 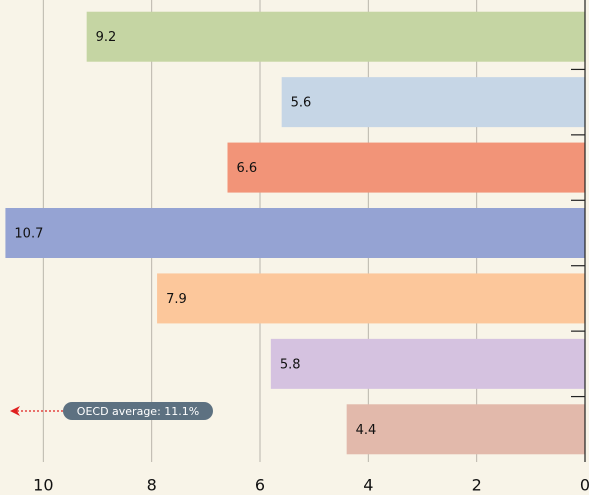 I want to click on x-tick-label: 8, so click(x=152, y=485).